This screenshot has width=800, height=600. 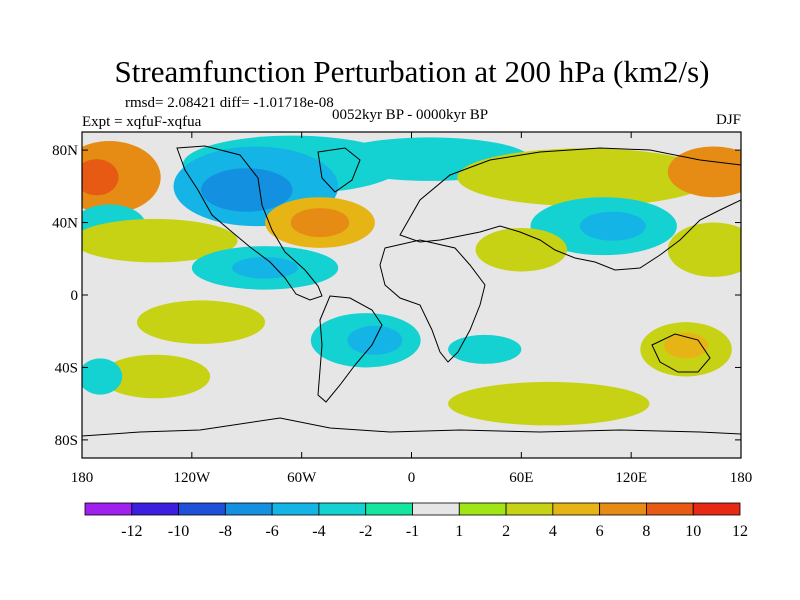 What do you see at coordinates (225, 531) in the screenshot?
I see `colorbar-label: -8` at bounding box center [225, 531].